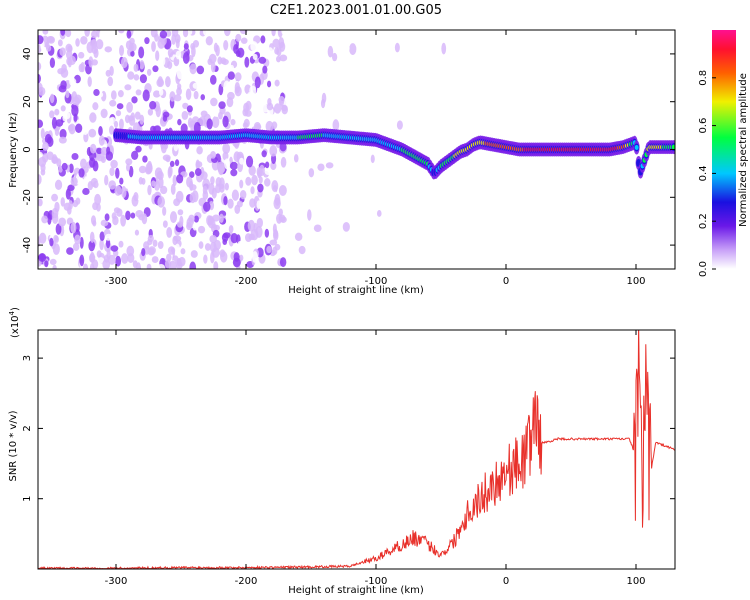  What do you see at coordinates (116, 281) in the screenshot?
I see `x-tick-label: -300` at bounding box center [116, 281].